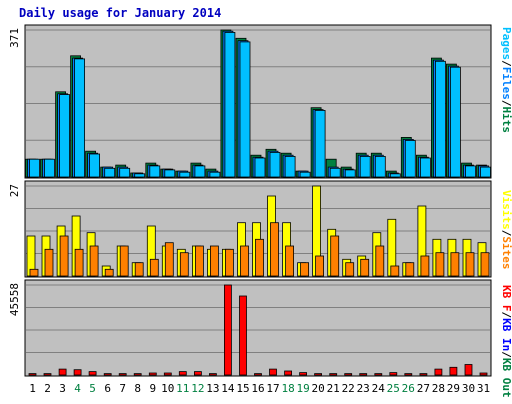  I want to click on panel-bottom-ymax-label: 45558, so click(14, 299).